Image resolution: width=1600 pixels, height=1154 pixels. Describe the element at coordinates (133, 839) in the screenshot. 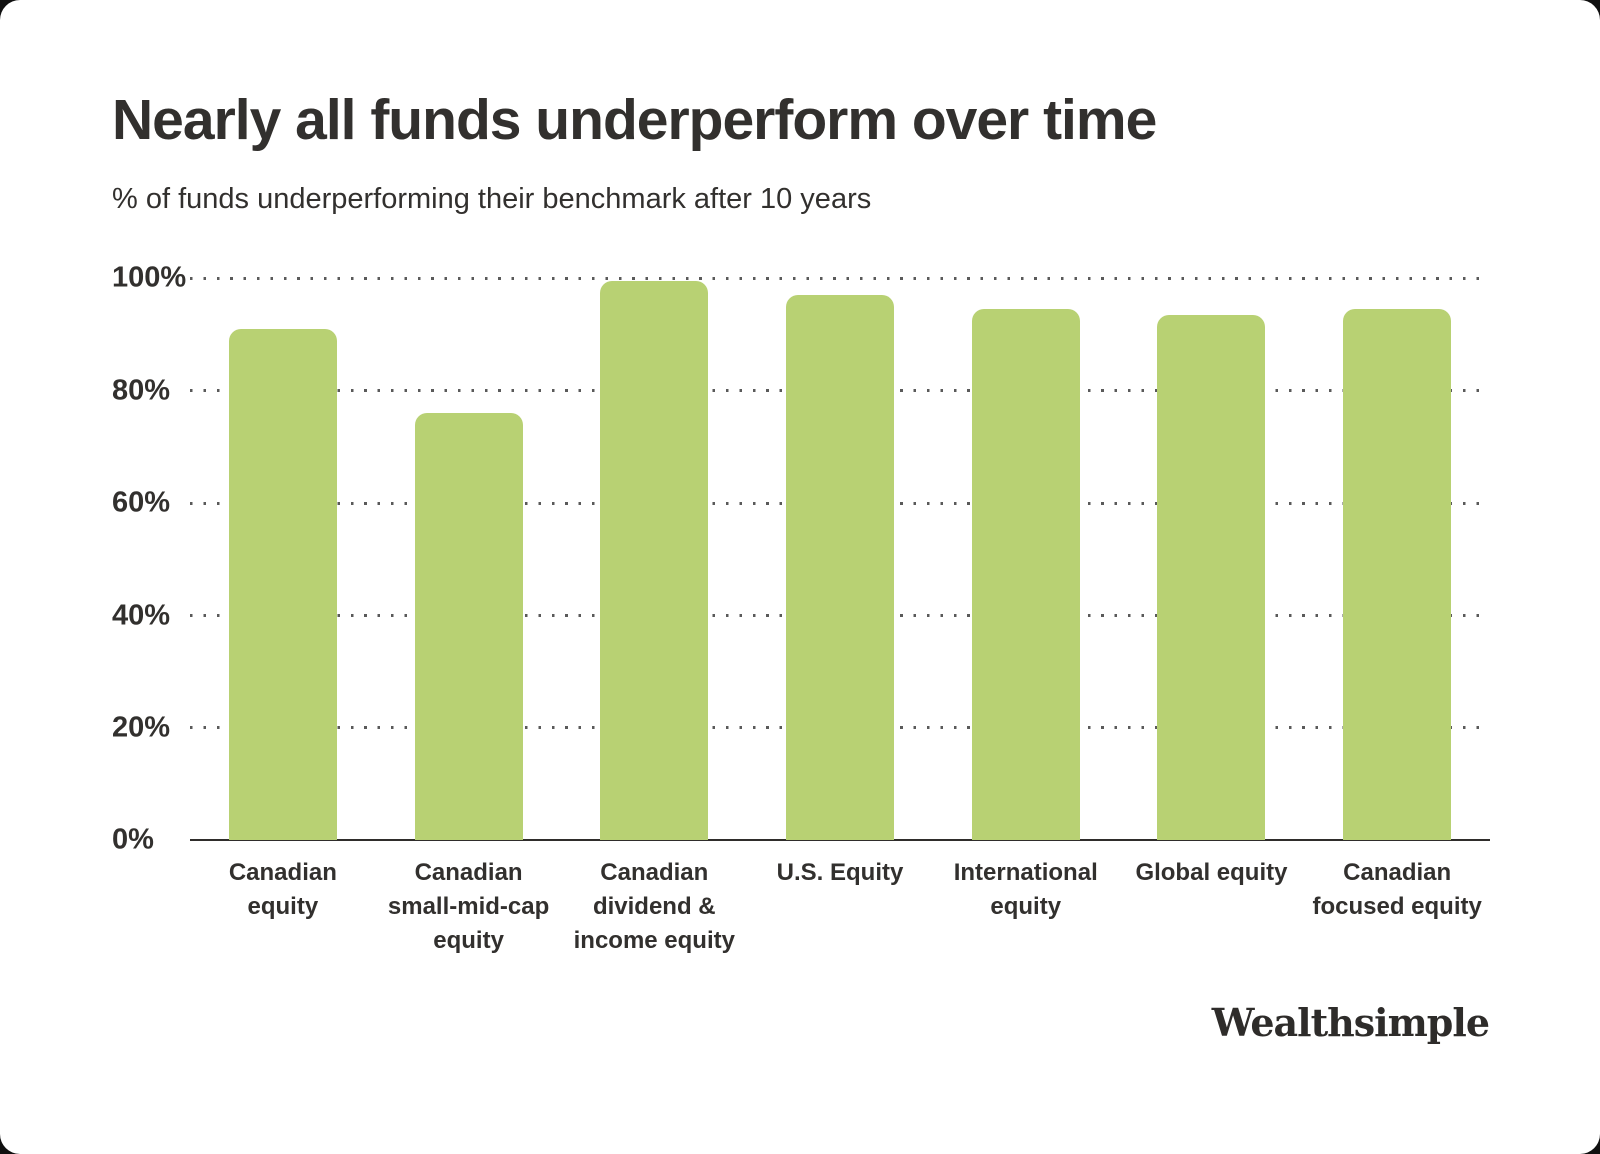

I see `y-axis-tick-label: 0%` at that location.